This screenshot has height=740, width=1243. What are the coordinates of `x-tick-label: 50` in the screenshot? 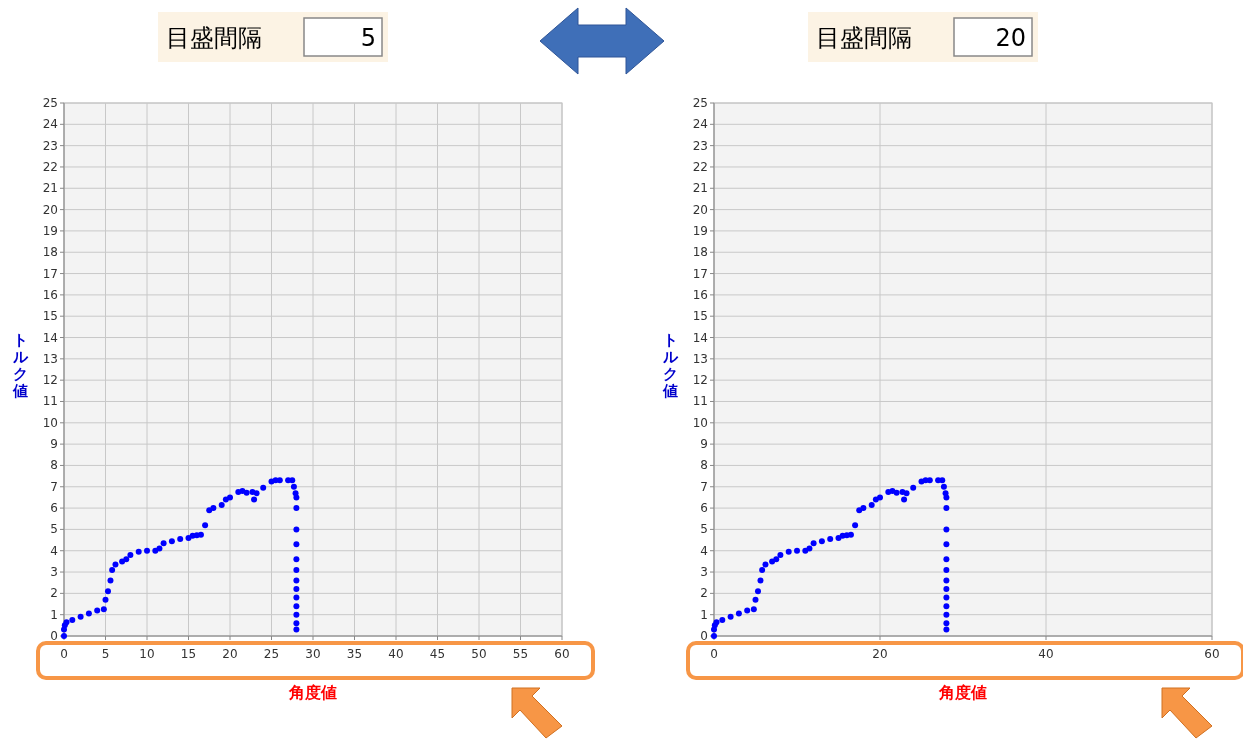 It's located at (479, 654).